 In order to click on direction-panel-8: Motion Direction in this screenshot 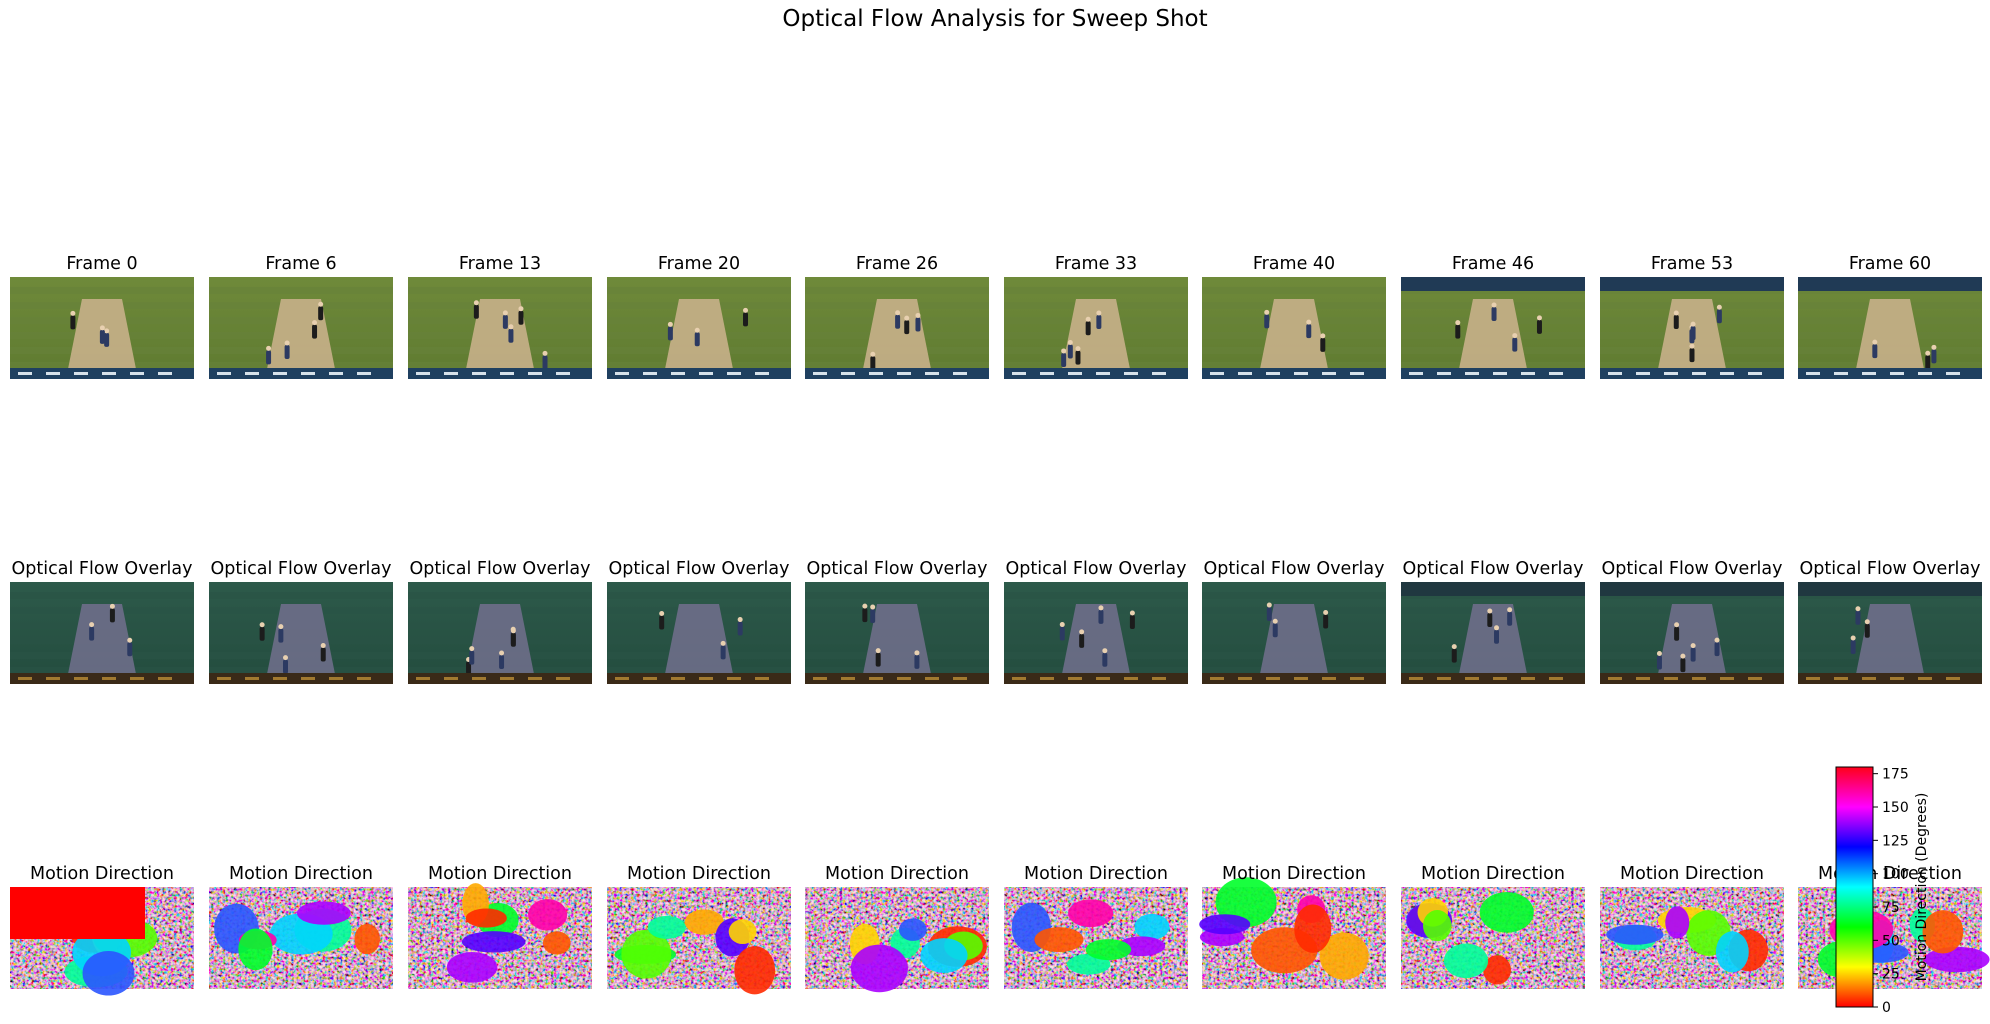, I will do `click(1692, 926)`.